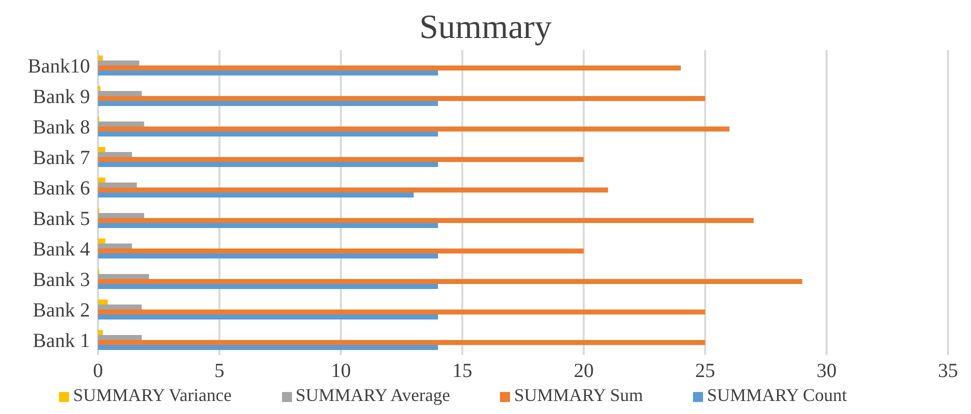  Describe the element at coordinates (61, 157) in the screenshot. I see `y-tick-label: Bank 7` at that location.